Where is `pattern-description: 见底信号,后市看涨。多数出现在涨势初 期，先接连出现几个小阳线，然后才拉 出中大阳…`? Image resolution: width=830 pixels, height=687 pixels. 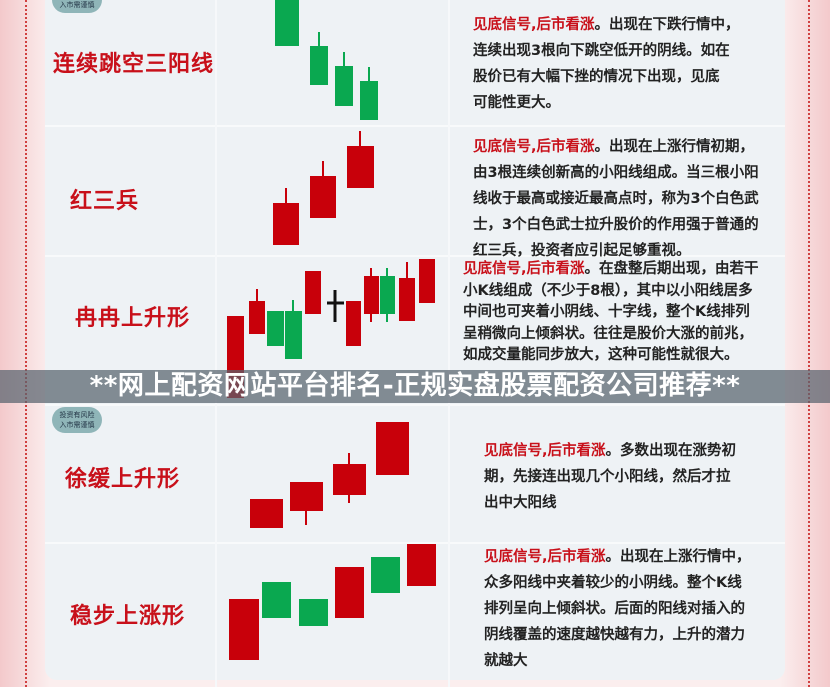 pattern-description: 见底信号,后市看涨。多数出现在涨势初 期，先接连出现几个小阳线，然后才拉 出中大阳… is located at coordinates (610, 477).